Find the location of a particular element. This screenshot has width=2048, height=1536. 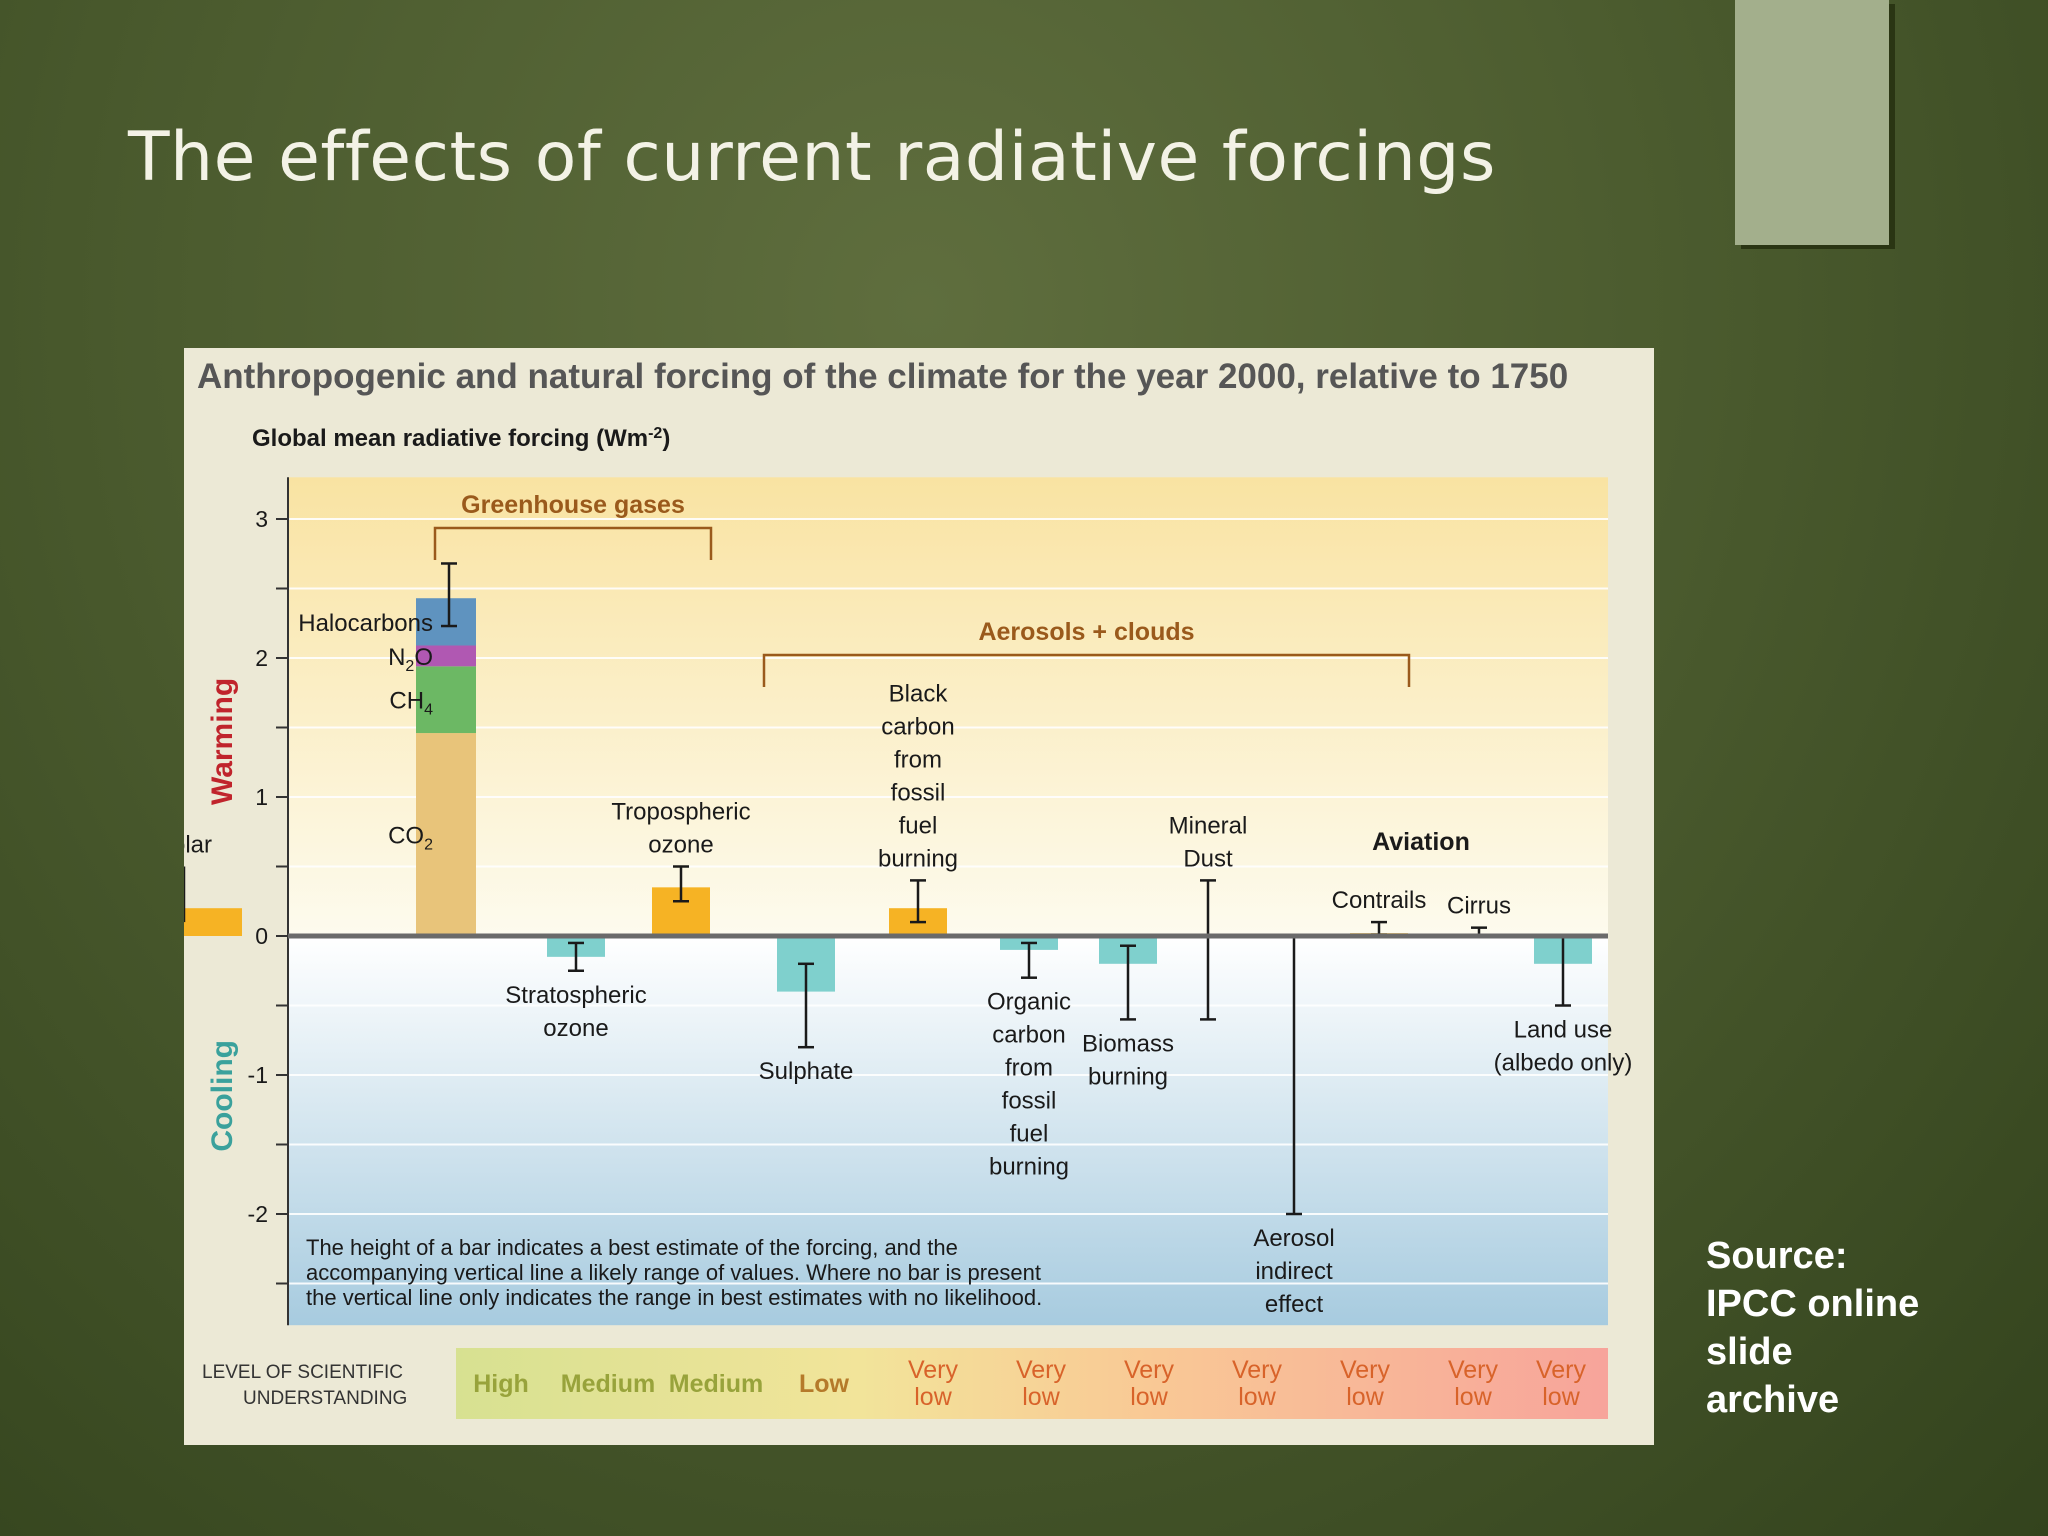

bar-label: Land use is located at coordinates (1563, 1030).